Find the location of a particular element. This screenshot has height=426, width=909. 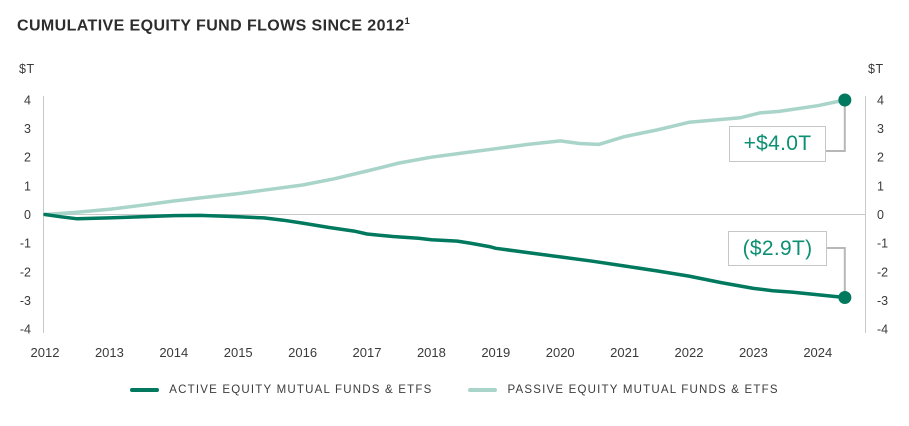

x-tick-label: 2014 is located at coordinates (173, 352).